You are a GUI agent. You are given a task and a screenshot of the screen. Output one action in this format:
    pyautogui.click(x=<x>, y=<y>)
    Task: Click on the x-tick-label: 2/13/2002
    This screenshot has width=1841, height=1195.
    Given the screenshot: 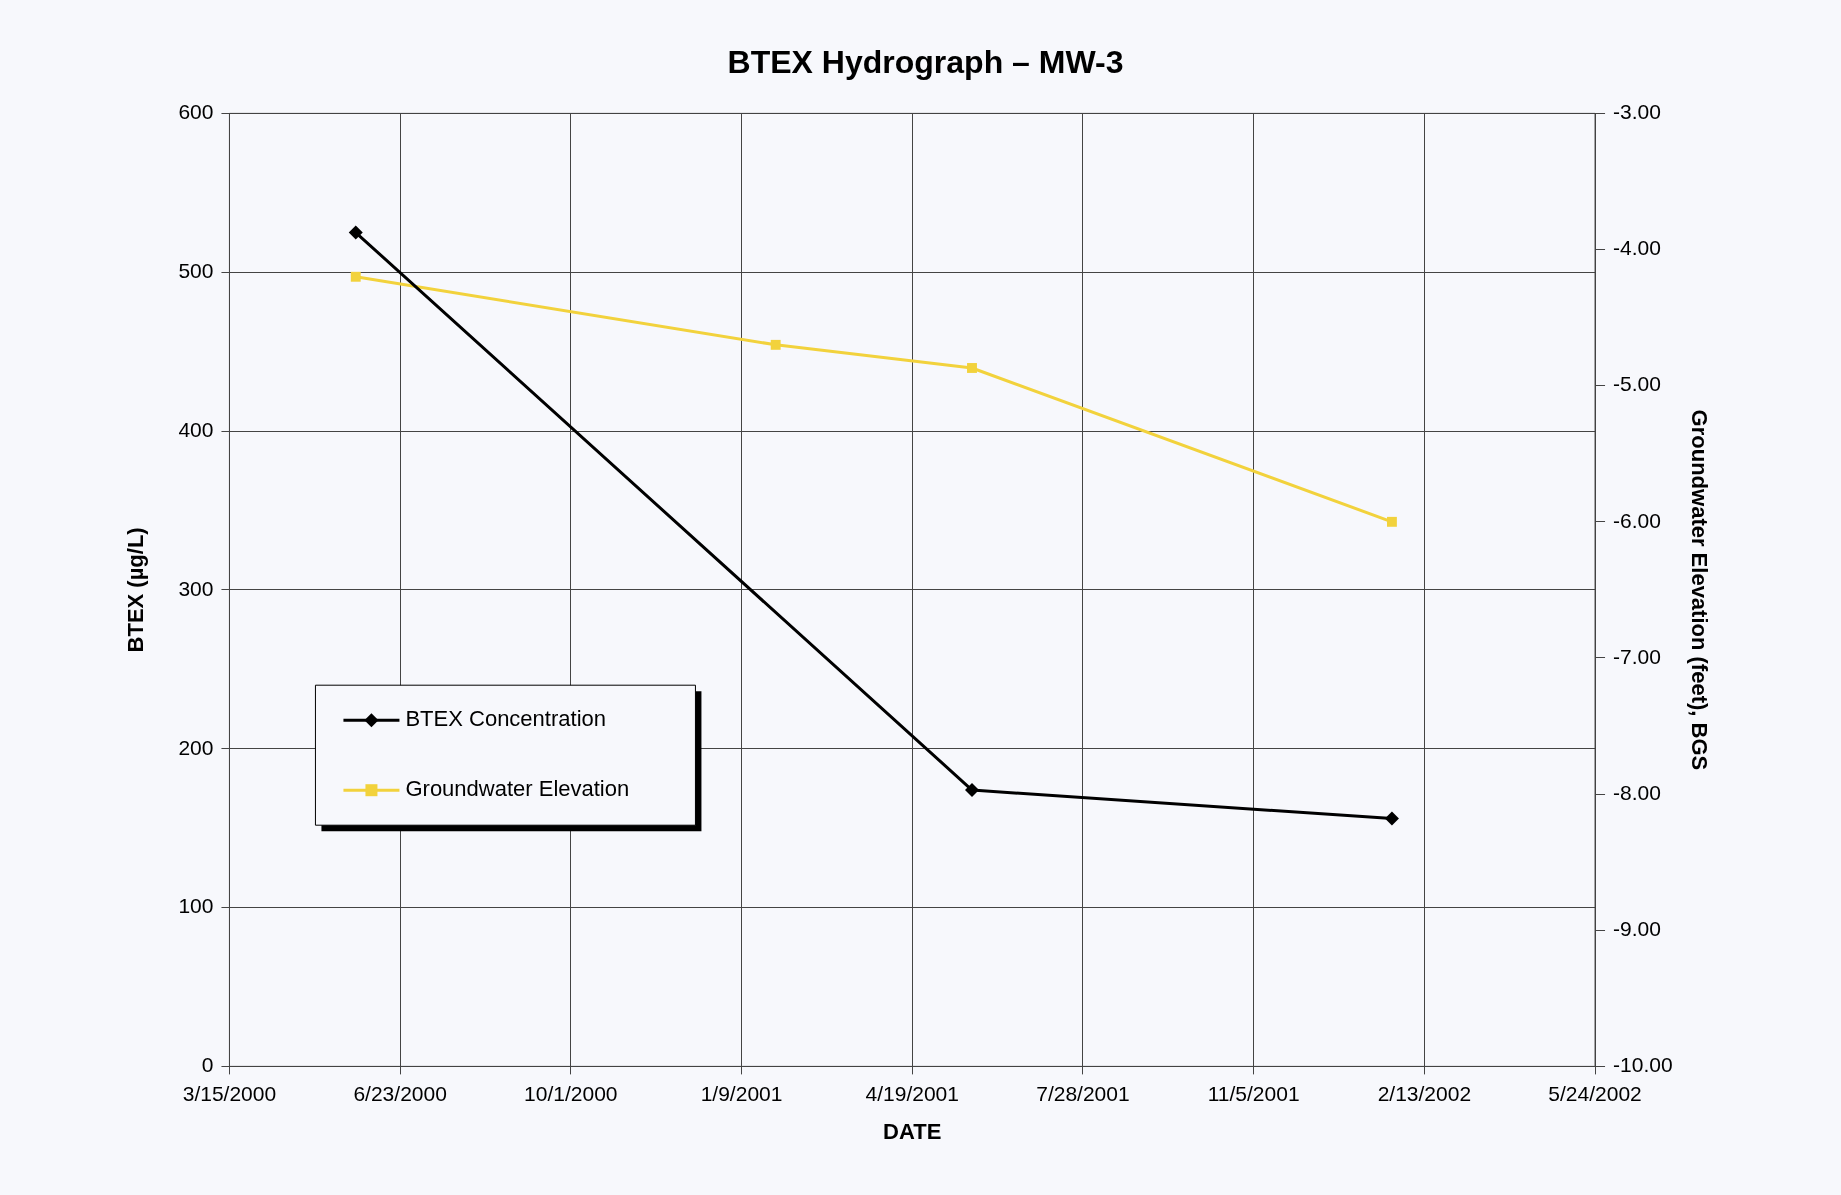 What is the action you would take?
    pyautogui.click(x=1424, y=1093)
    